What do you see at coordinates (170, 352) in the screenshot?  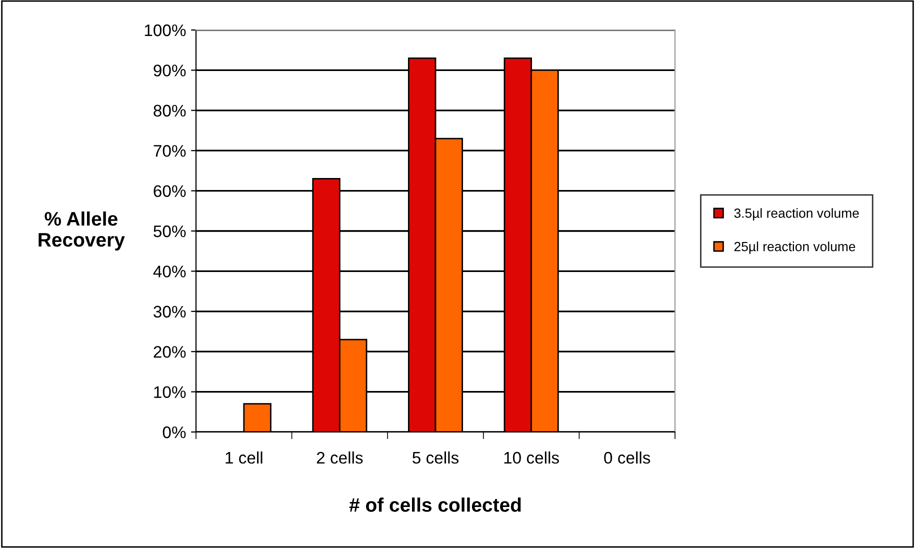 I see `y-tick-label: 20%` at bounding box center [170, 352].